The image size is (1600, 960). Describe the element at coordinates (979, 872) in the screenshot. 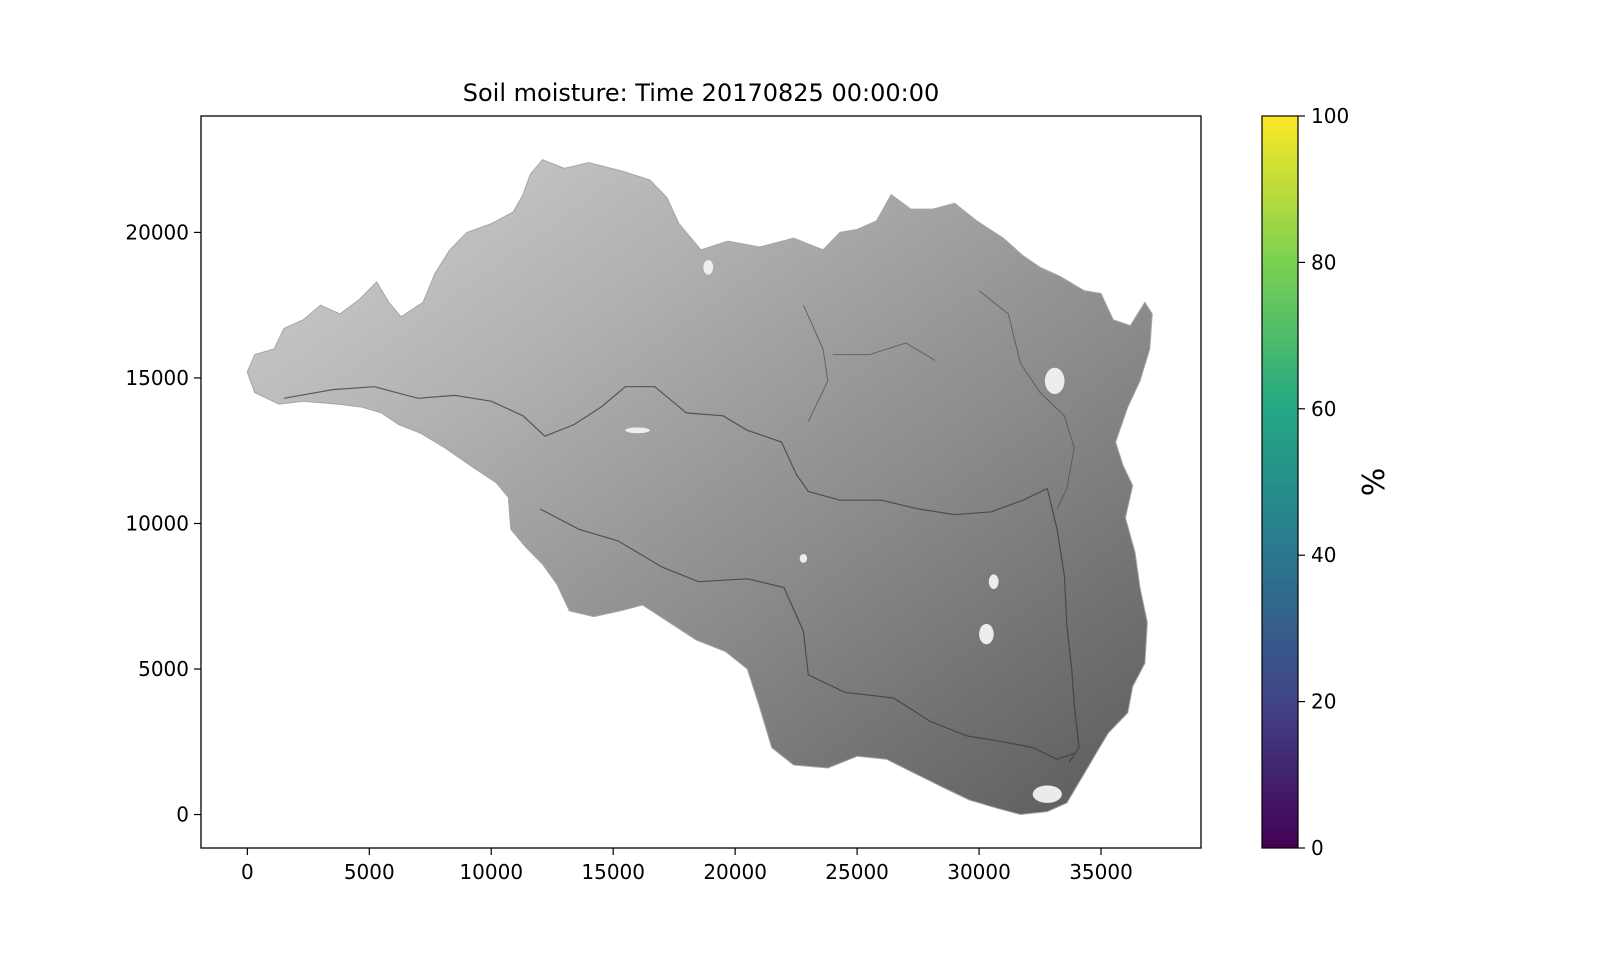

I see `x-tick-label: 30000` at that location.